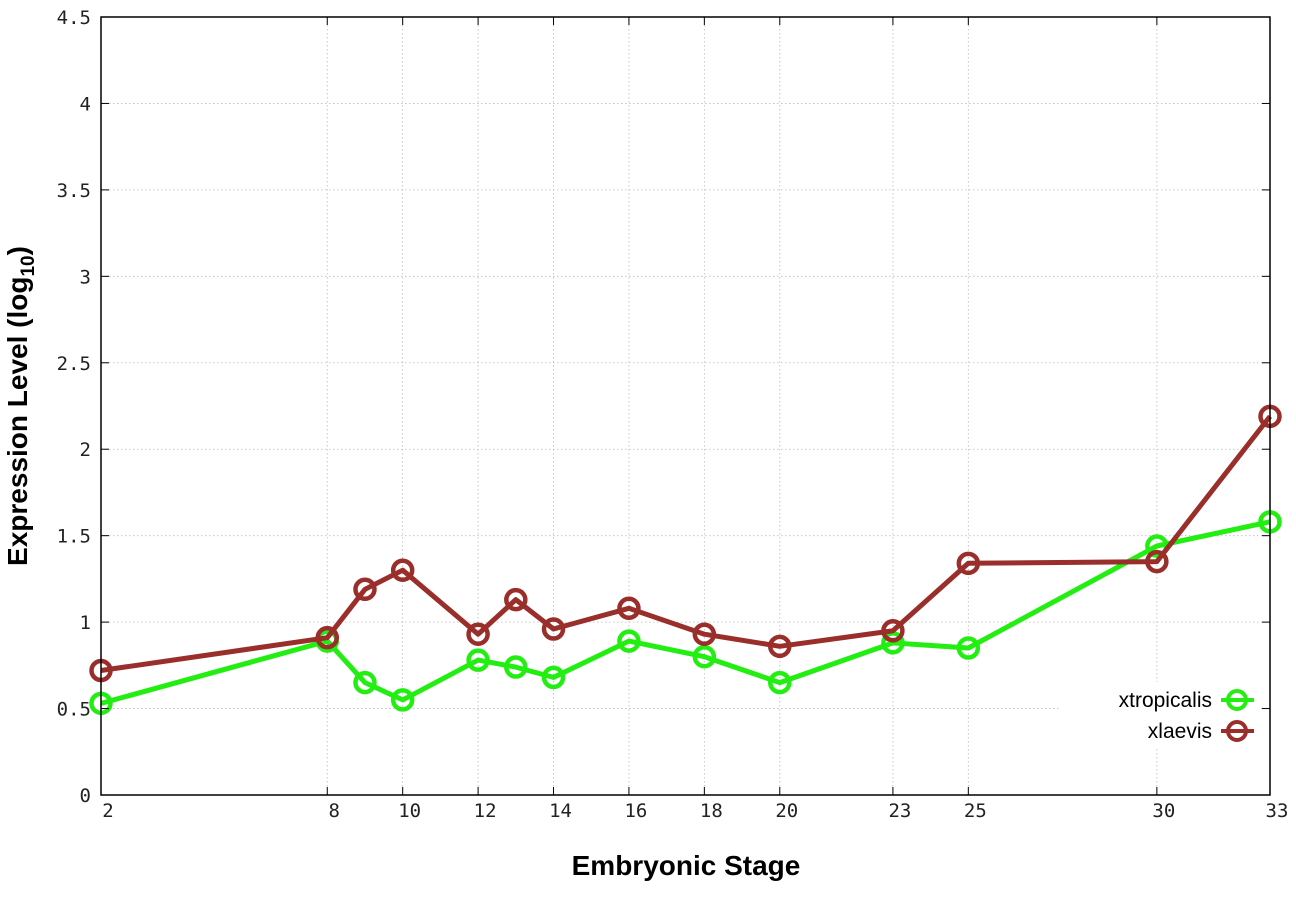  I want to click on legend-marker-xtropicalis, so click(1237, 700).